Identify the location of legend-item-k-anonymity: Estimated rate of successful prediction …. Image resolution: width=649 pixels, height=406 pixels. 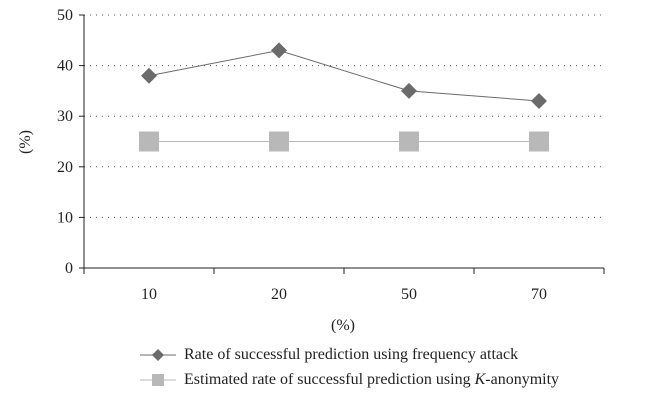
(349, 379).